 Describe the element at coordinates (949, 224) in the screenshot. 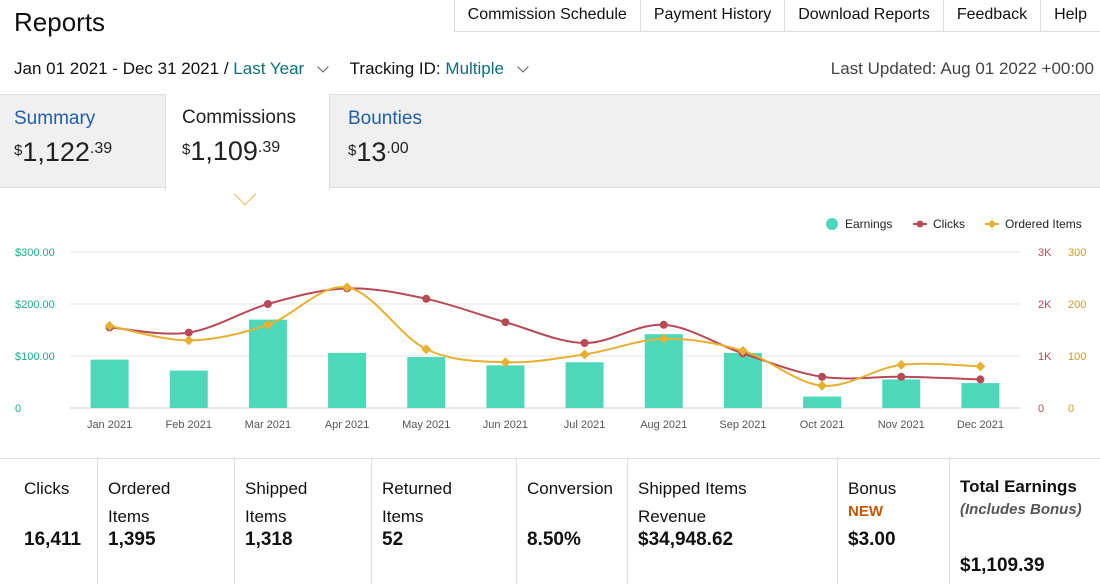

I see `legend-label: Clicks` at that location.